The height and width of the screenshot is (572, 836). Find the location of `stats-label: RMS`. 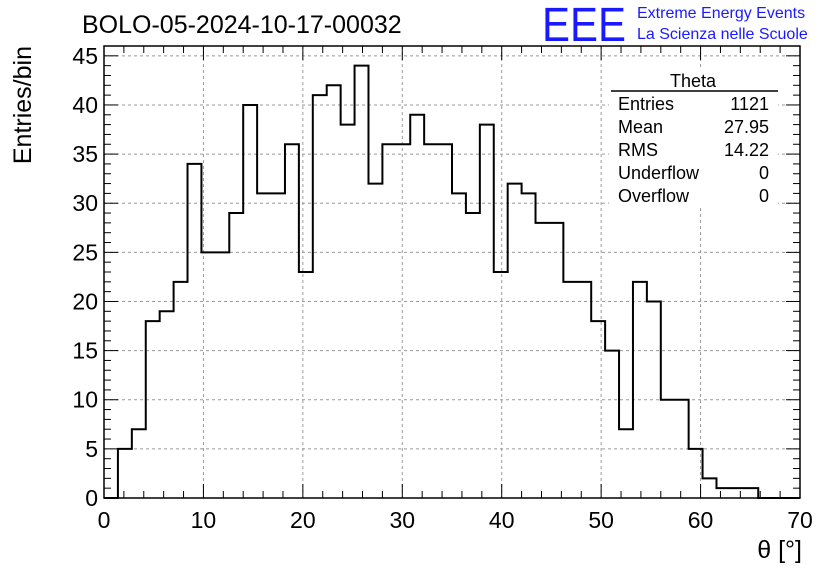

stats-label: RMS is located at coordinates (638, 150).